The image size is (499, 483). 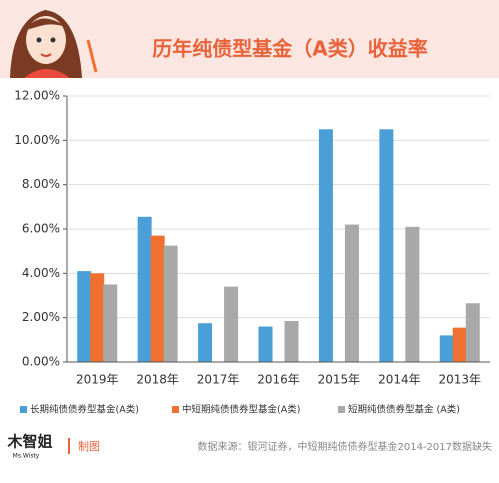 What do you see at coordinates (404, 410) in the screenshot?
I see `legend-label: 短期纯债债券型基金 (A类)` at bounding box center [404, 410].